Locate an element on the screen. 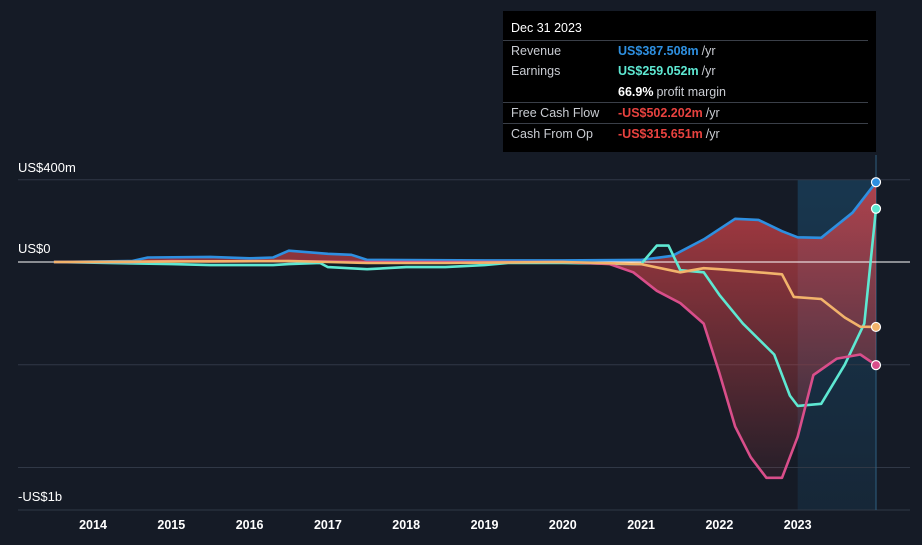 This screenshot has height=545, width=922. tooltip-value: -US$502.202m/yr is located at coordinates (669, 113).